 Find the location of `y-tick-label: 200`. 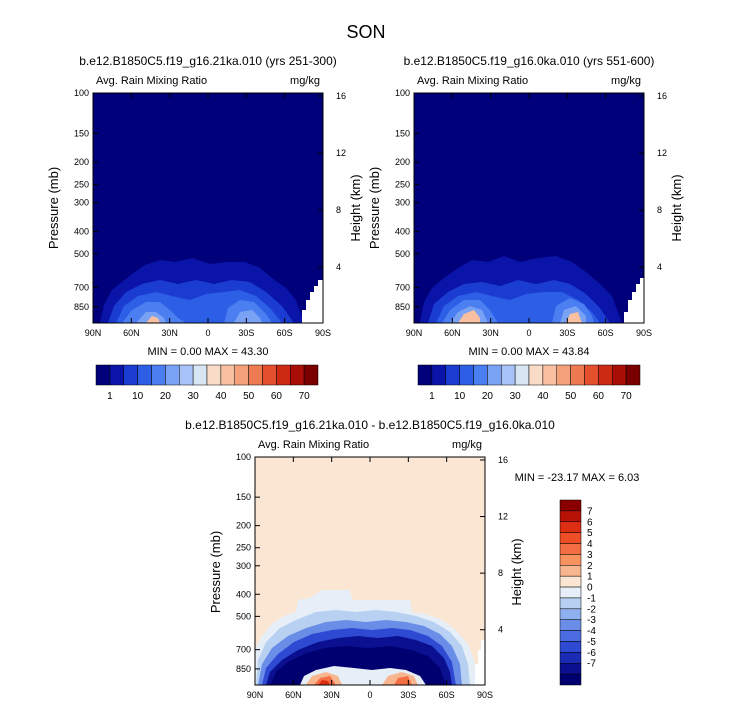

y-tick-label: 200 is located at coordinates (81, 162).